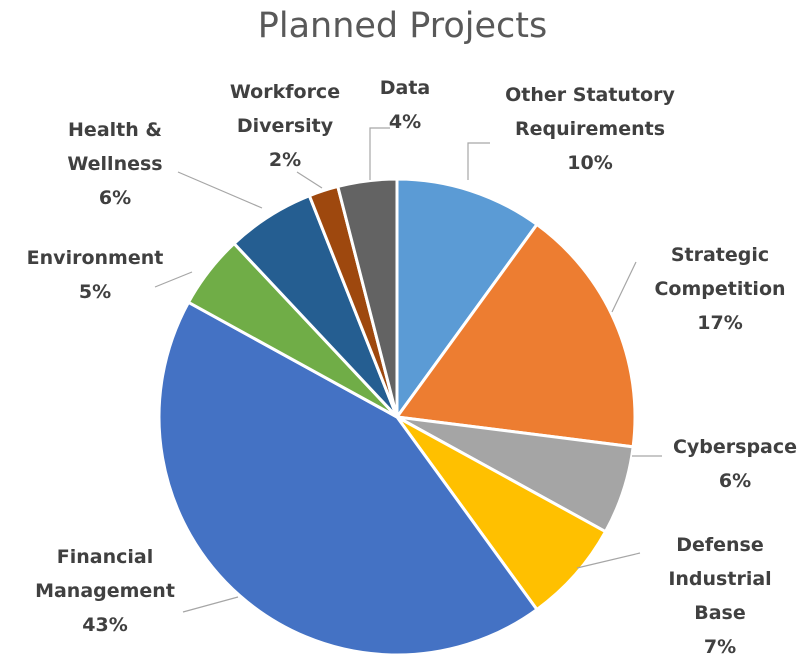 Image resolution: width=805 pixels, height=664 pixels. What do you see at coordinates (402, 26) in the screenshot?
I see `chart-title: Planned Projects` at bounding box center [402, 26].